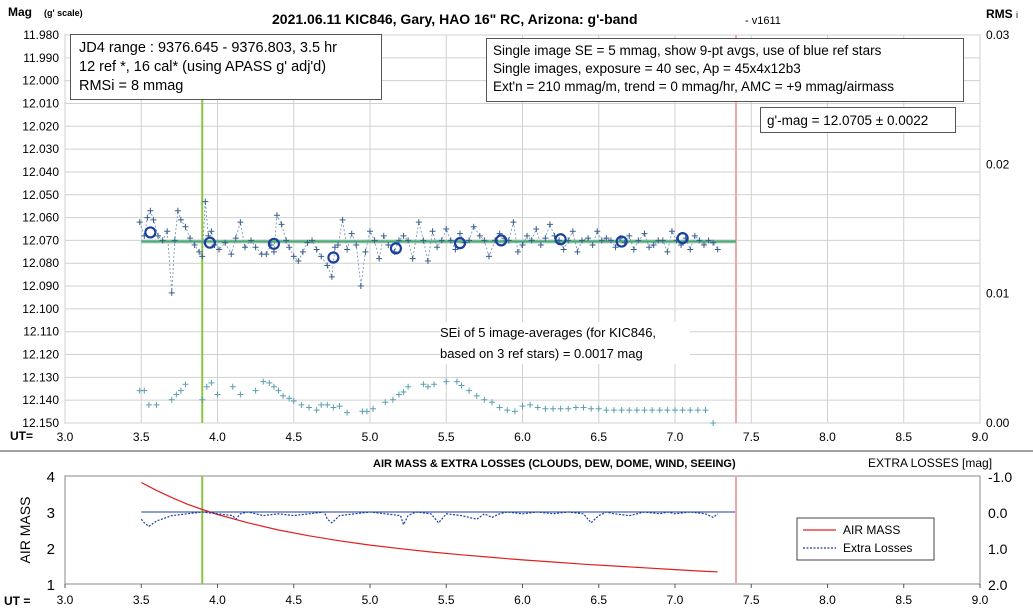 The width and height of the screenshot is (1033, 611). I want to click on bottom-y2-tick-label: 0.0, so click(998, 513).